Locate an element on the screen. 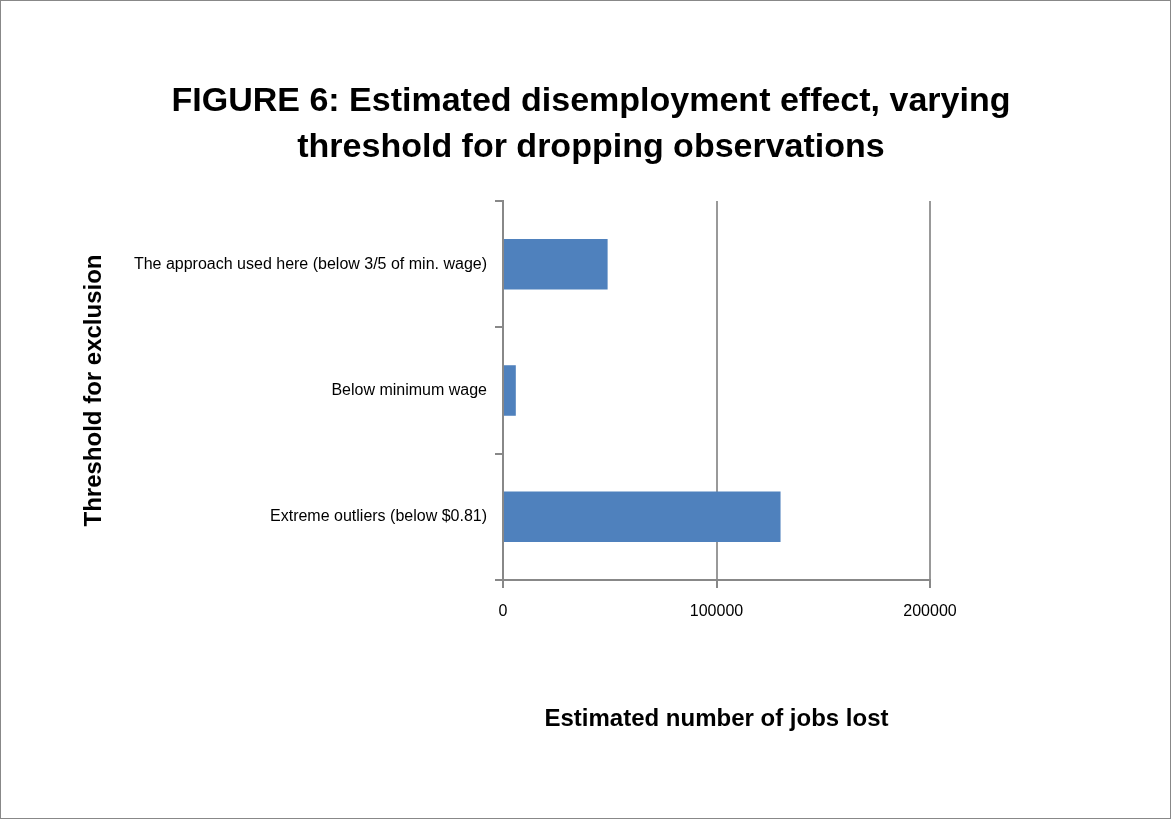 The image size is (1171, 819). y-tick-label: Extreme outliers (below $0.81) is located at coordinates (378, 516).